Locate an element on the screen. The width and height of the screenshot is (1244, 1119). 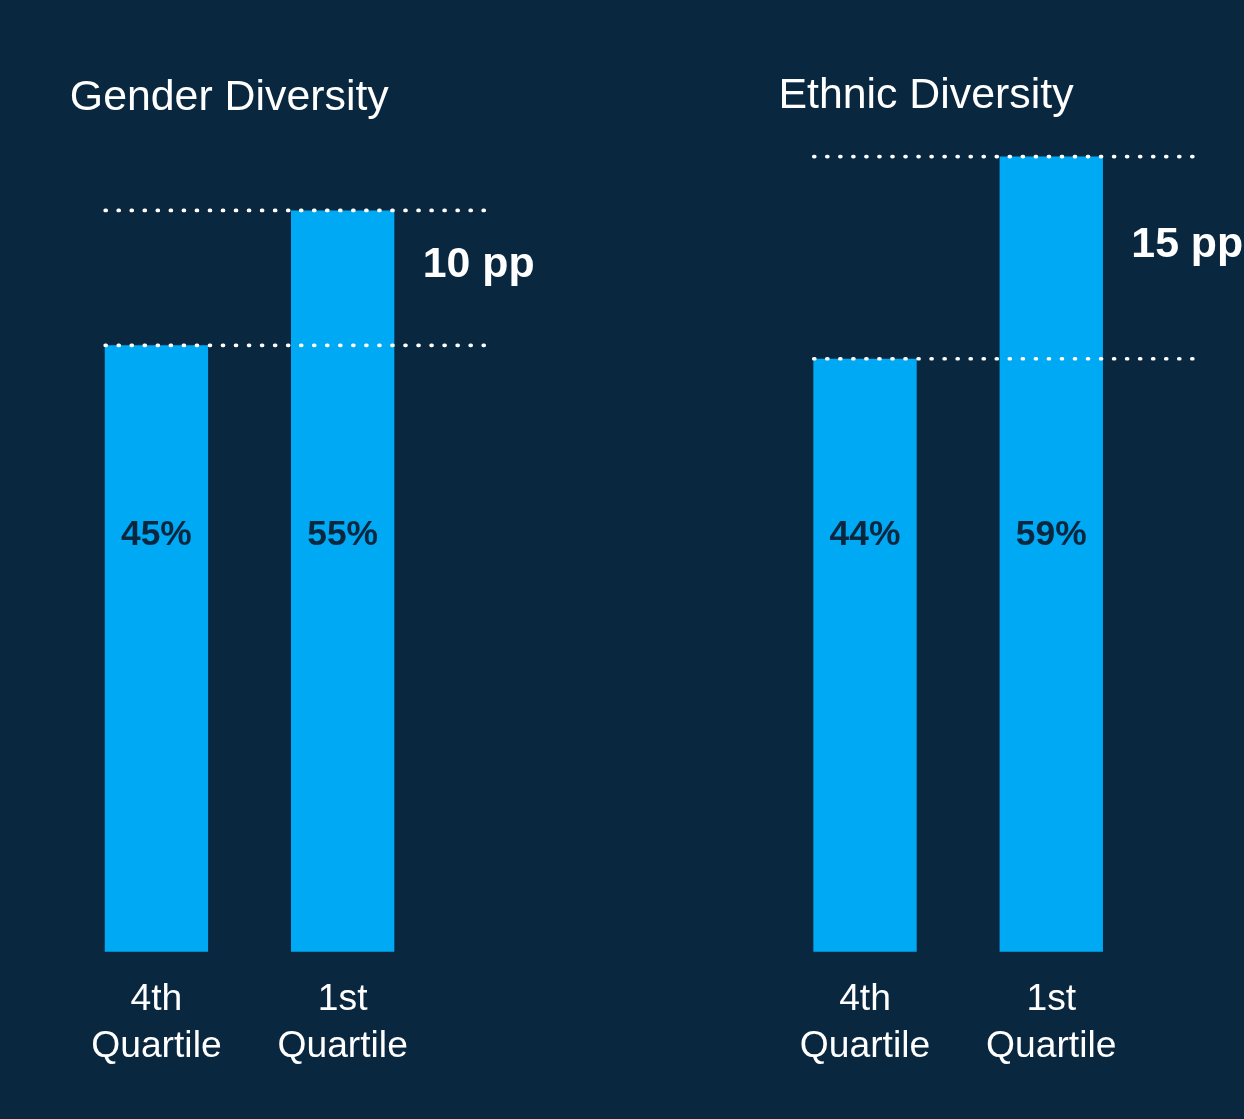
annotation: 10 pp is located at coordinates (478, 261).